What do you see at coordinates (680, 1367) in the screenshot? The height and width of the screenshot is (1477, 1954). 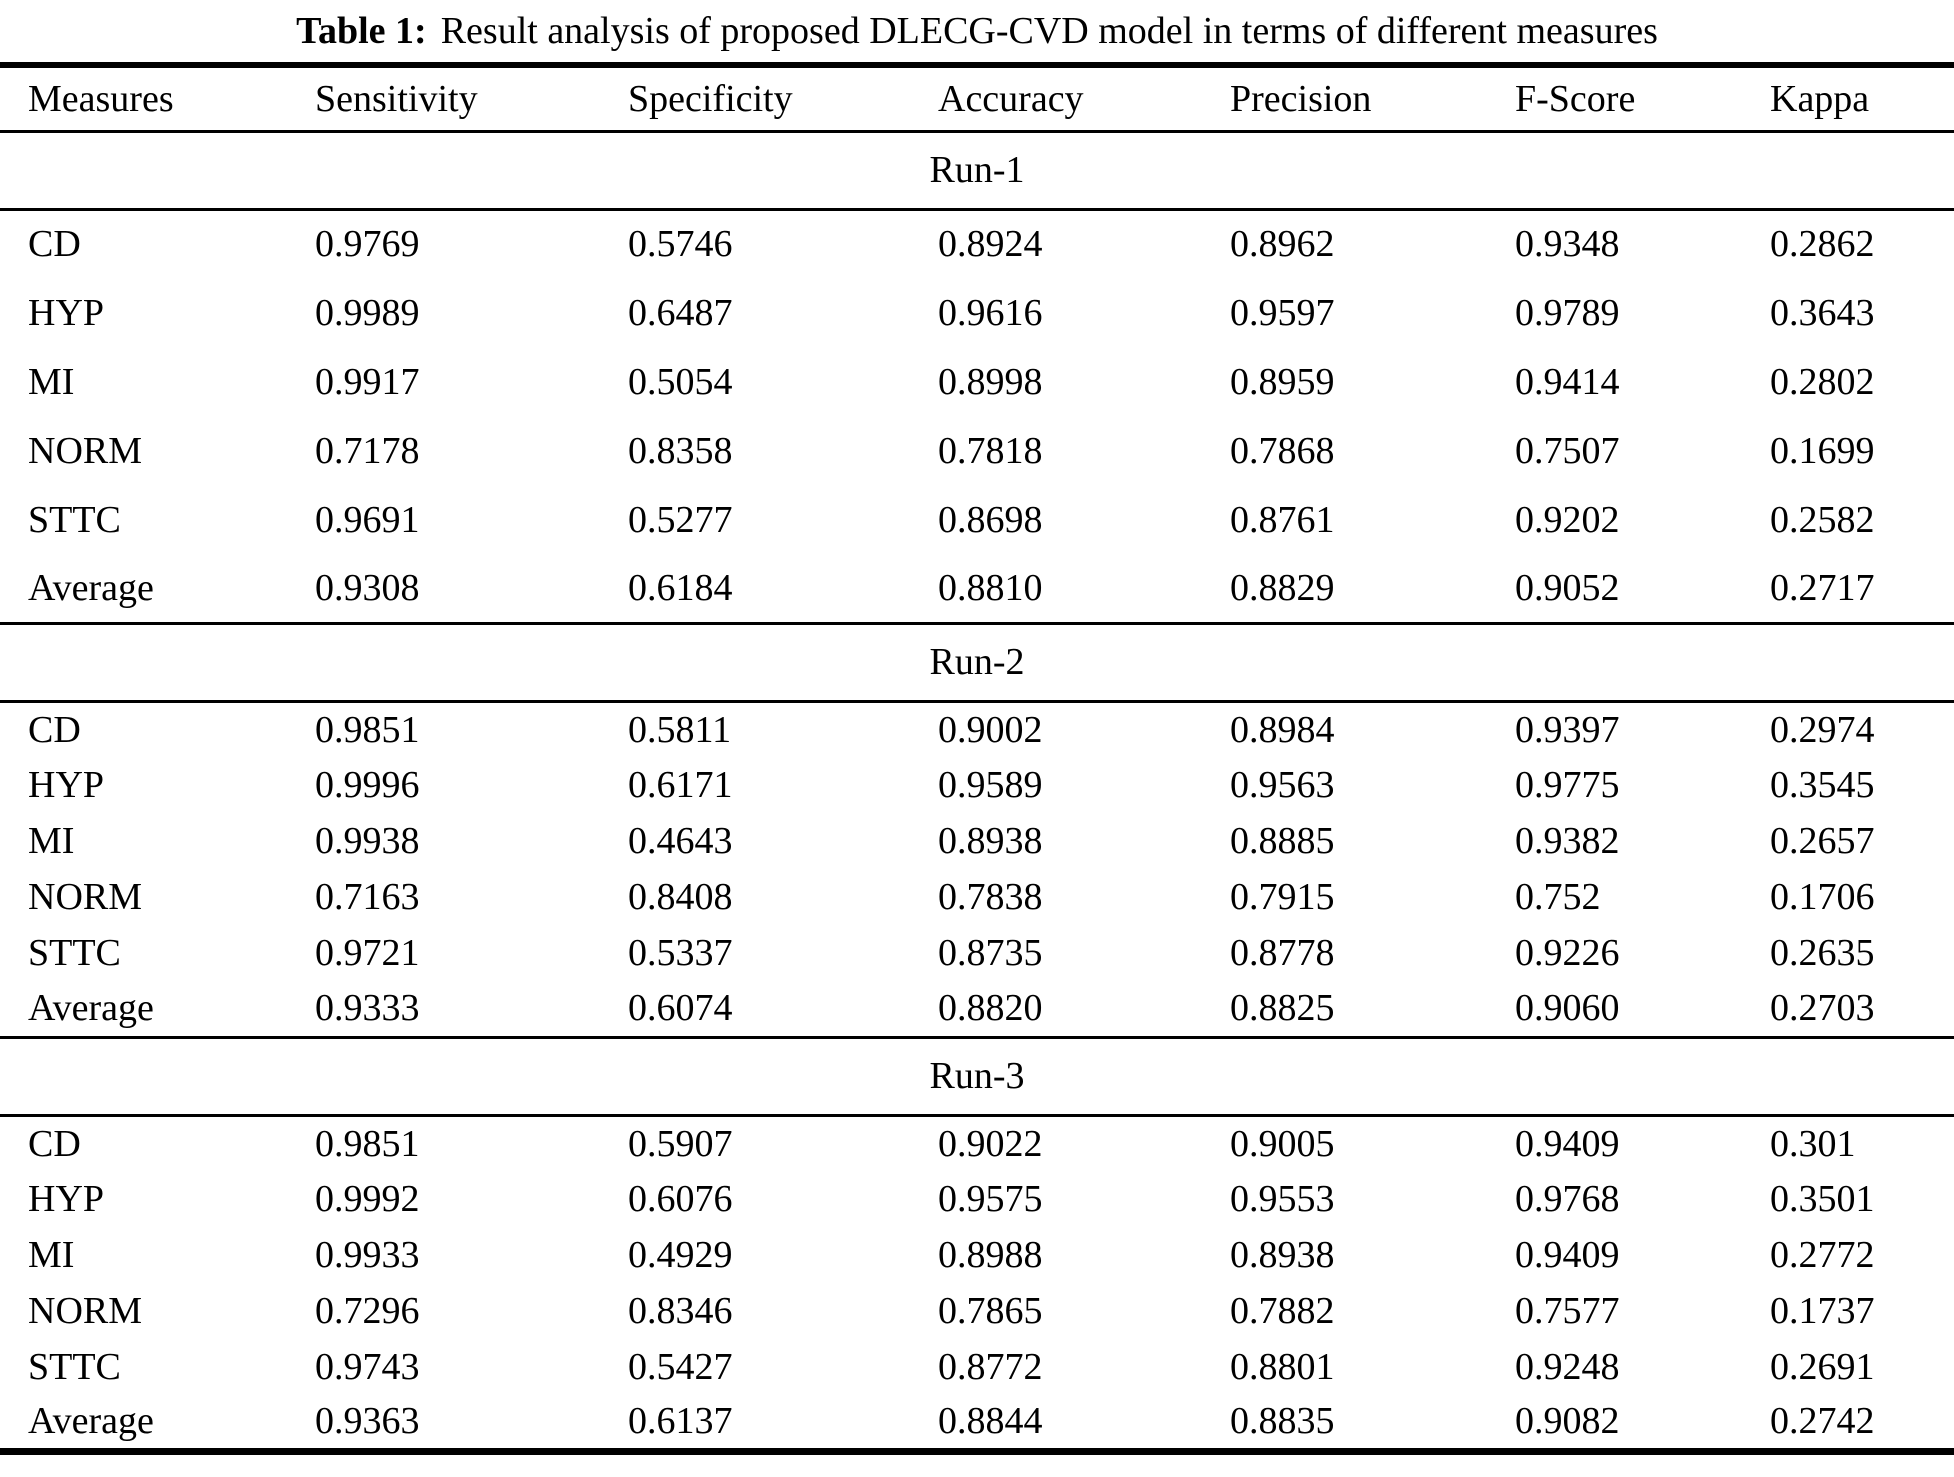 I see `cell-value: 0.5427` at bounding box center [680, 1367].